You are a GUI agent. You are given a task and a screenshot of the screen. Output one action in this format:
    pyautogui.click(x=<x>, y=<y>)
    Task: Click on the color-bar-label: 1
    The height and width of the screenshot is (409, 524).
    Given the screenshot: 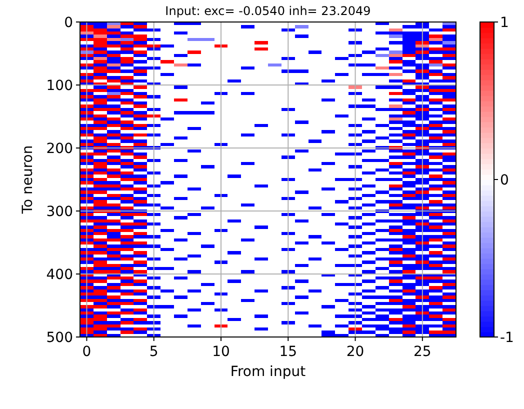 What is the action you would take?
    pyautogui.click(x=504, y=22)
    